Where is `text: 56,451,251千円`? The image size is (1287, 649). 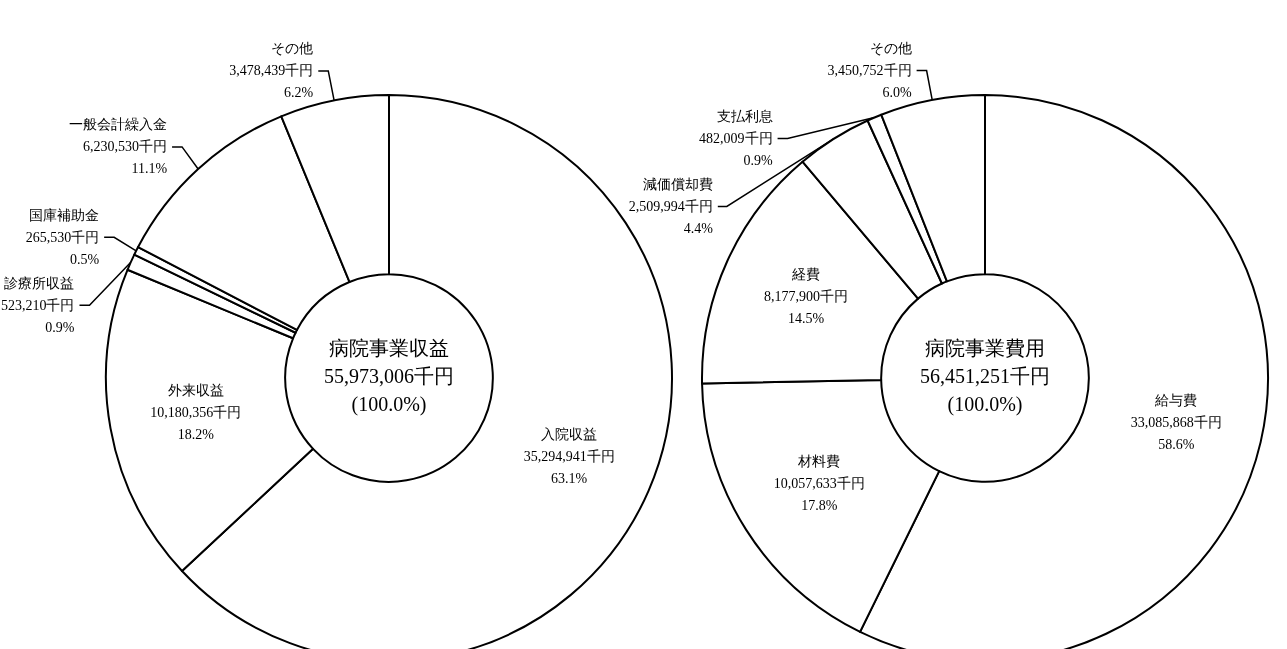
text: 56,451,251千円 is located at coordinates (985, 376).